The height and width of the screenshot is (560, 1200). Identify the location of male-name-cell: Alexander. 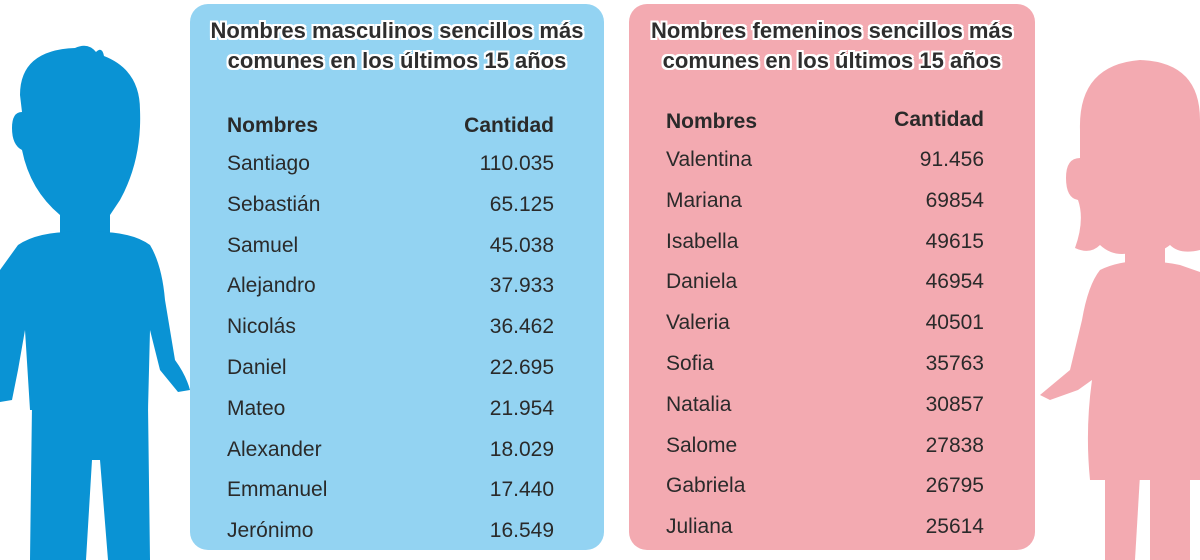
(274, 449).